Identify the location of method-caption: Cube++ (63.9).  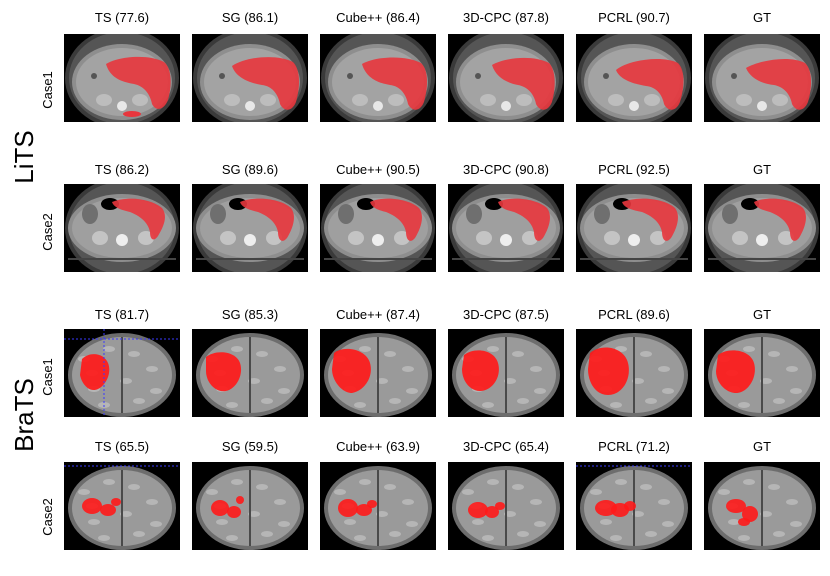
(378, 446).